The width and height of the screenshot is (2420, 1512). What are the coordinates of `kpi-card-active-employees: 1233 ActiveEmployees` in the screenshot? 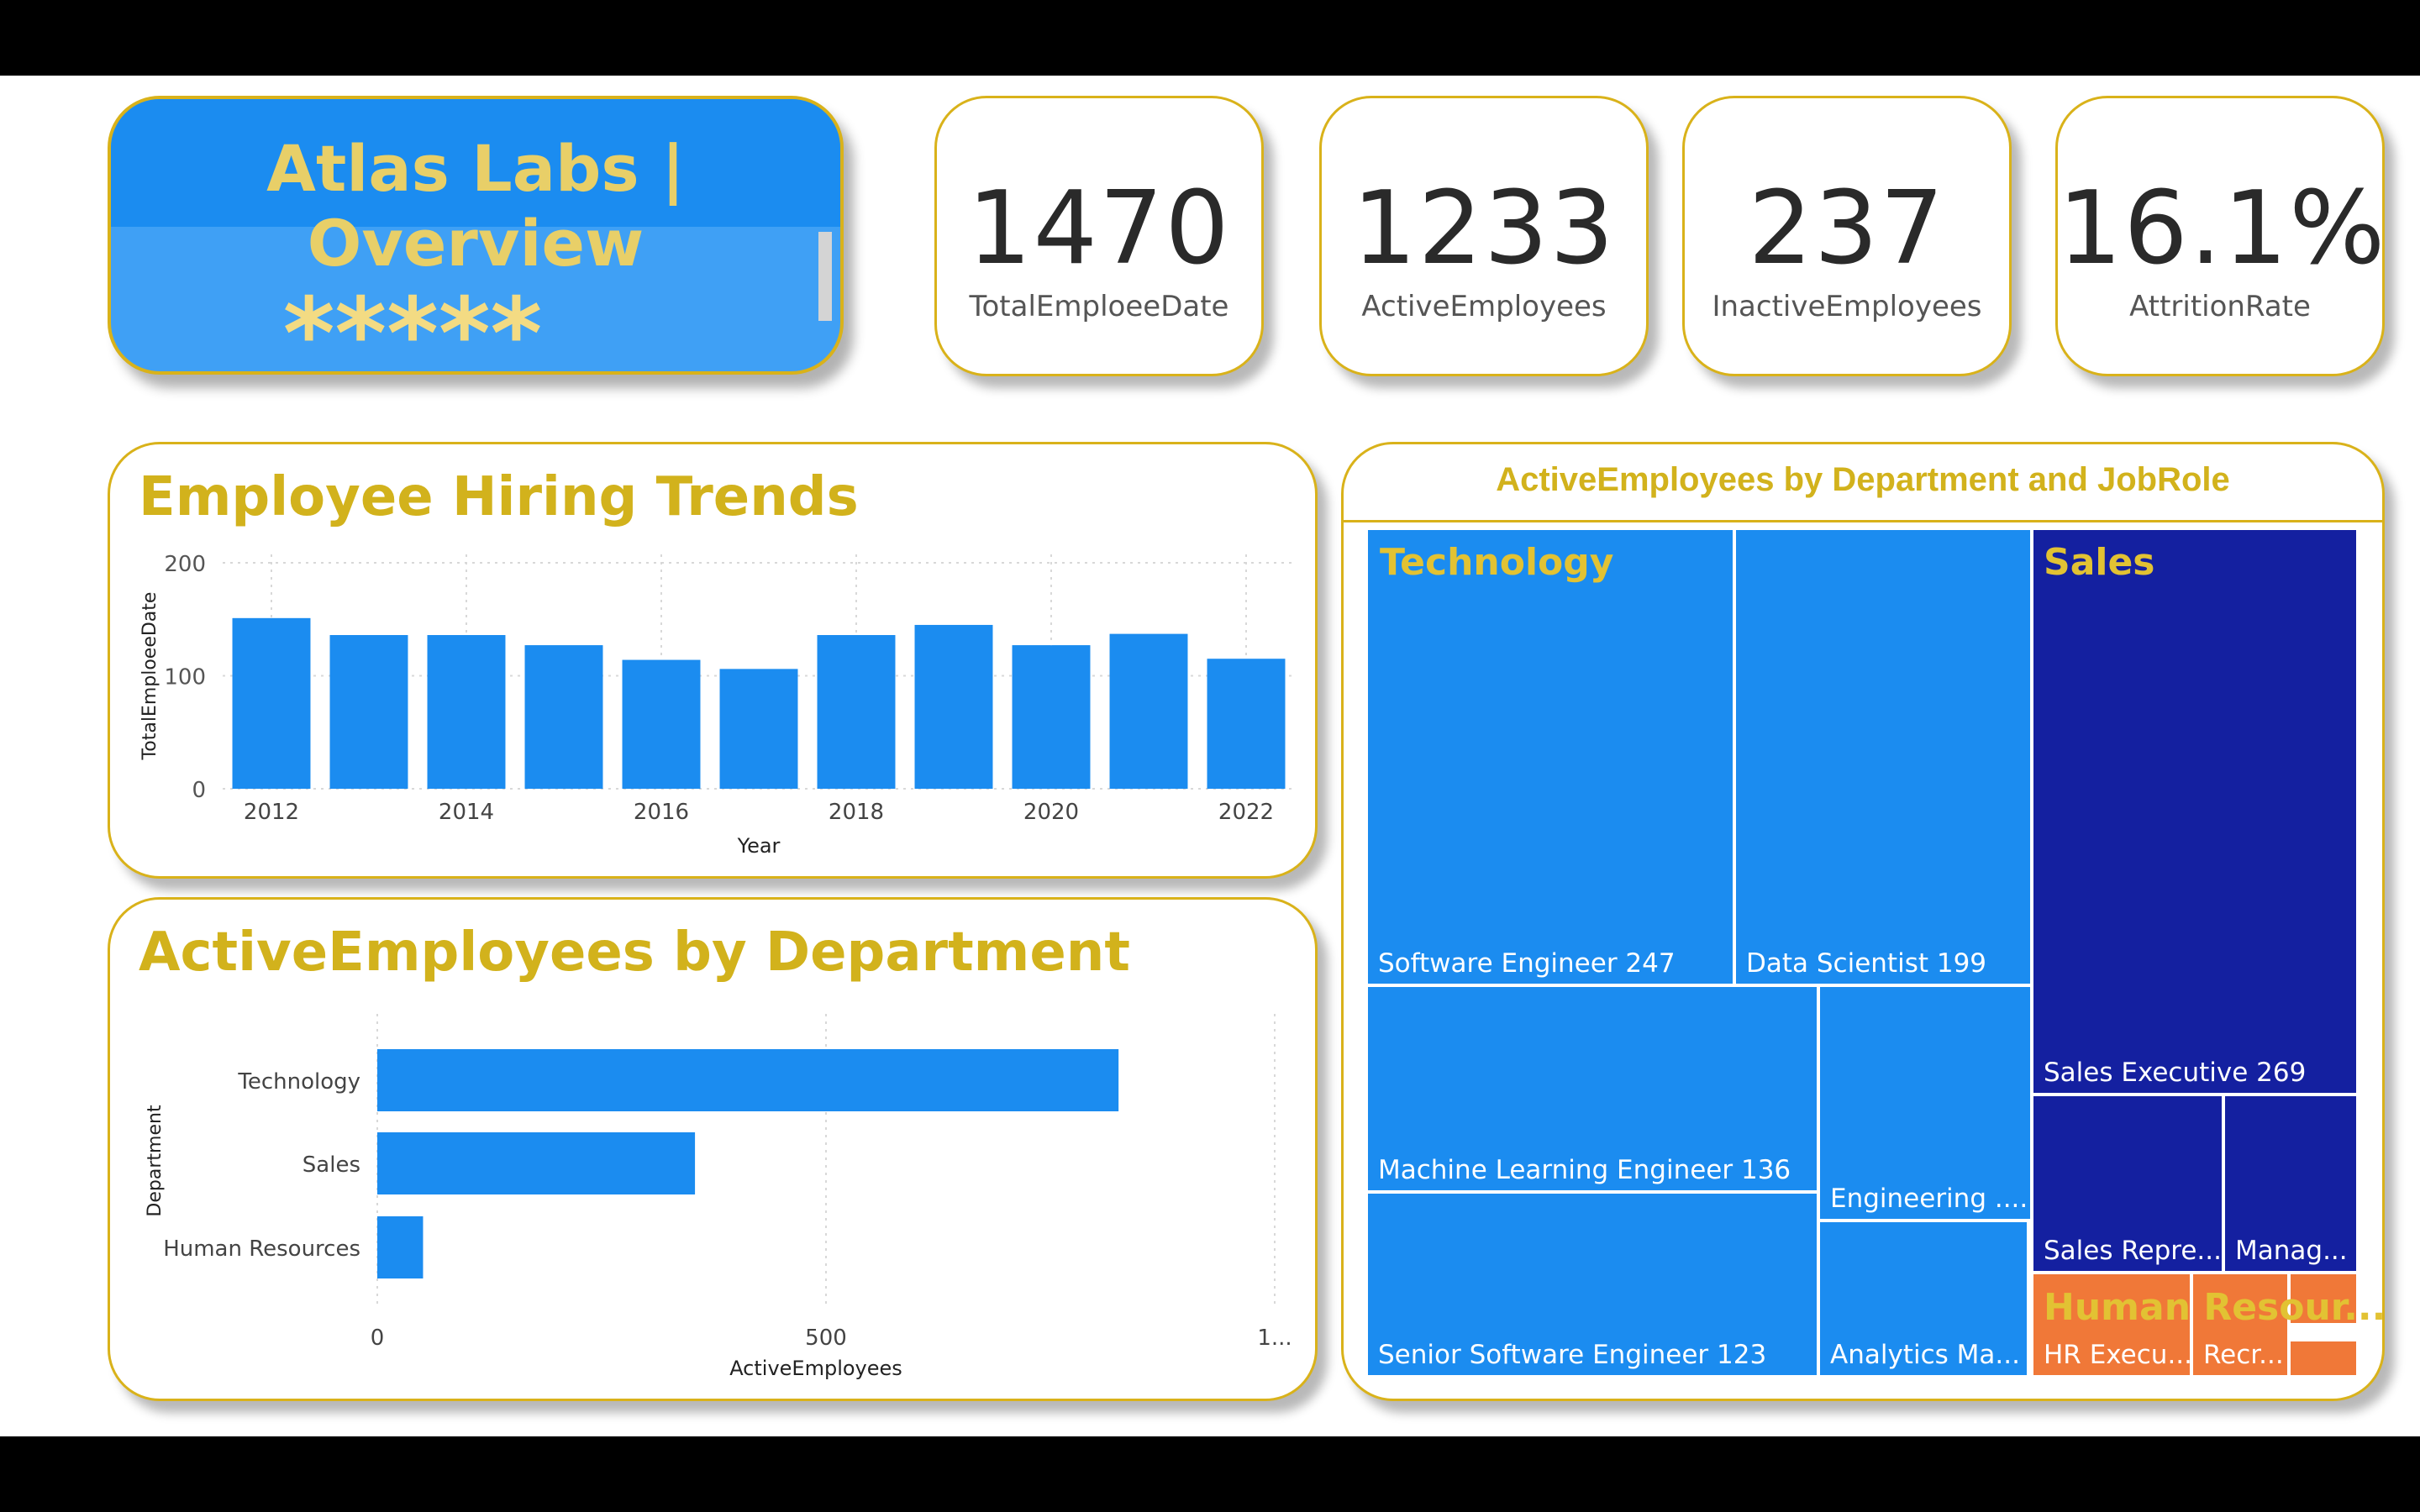 It's located at (1484, 236).